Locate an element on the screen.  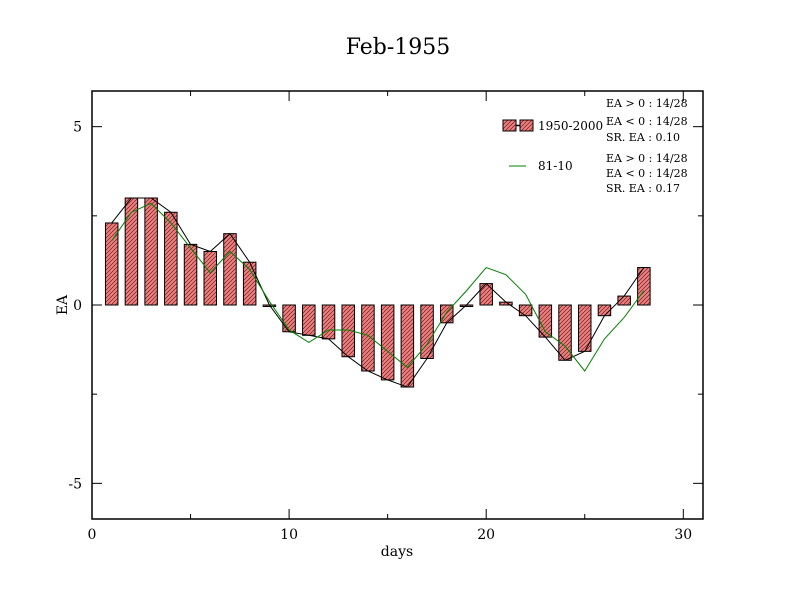
y-tick-label: 0 is located at coordinates (77, 306).